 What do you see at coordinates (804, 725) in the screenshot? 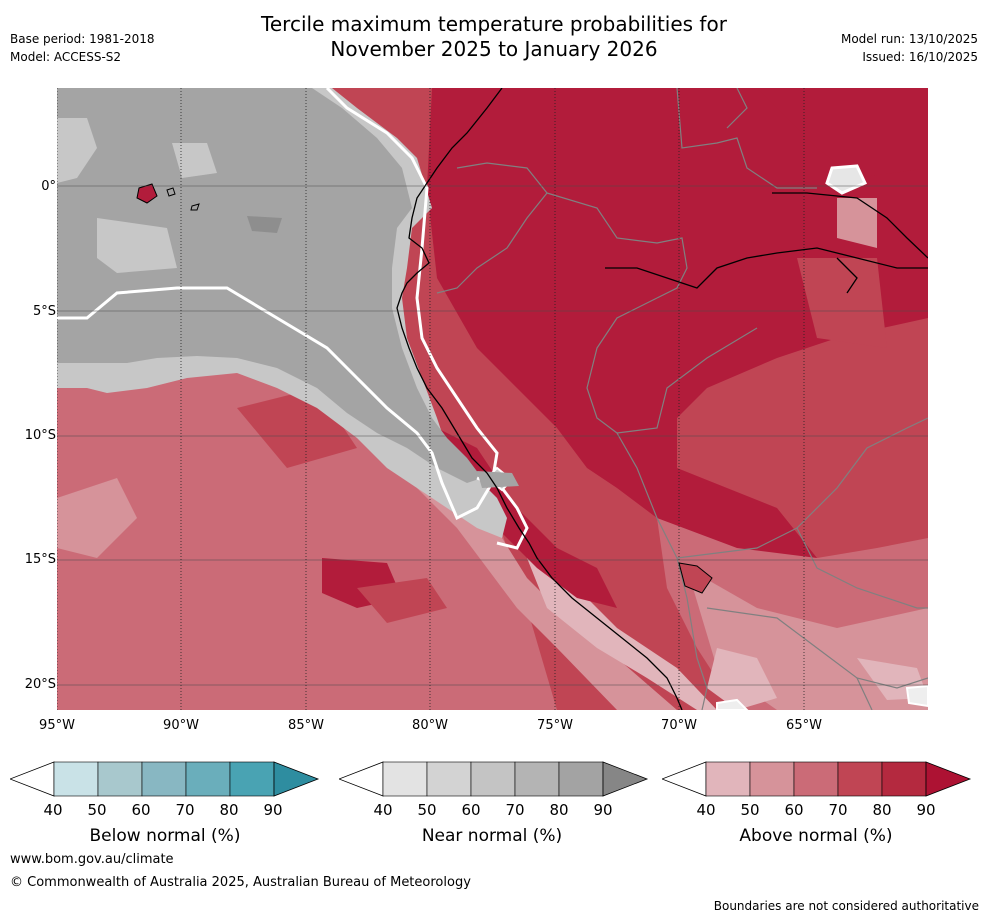
I see `lon-label-65w: 65°W` at bounding box center [804, 725].